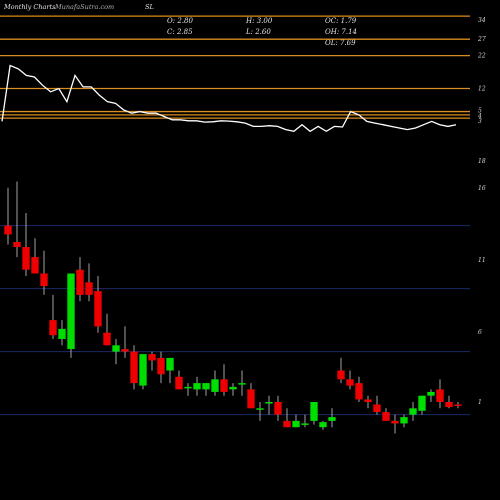 The width and height of the screenshot is (500, 500). Describe the element at coordinates (480, 332) in the screenshot. I see `price-tick-label: 6` at that location.